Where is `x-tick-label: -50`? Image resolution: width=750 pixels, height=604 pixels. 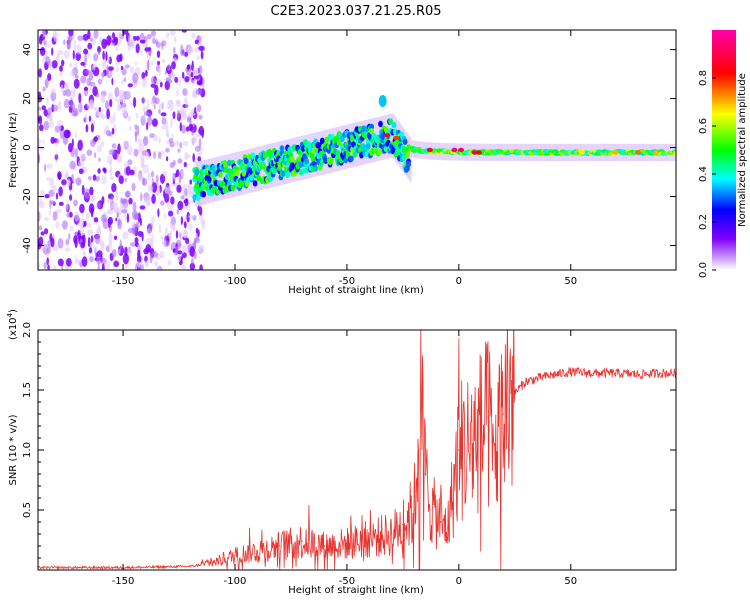
x-tick-label: -50 is located at coordinates (347, 581).